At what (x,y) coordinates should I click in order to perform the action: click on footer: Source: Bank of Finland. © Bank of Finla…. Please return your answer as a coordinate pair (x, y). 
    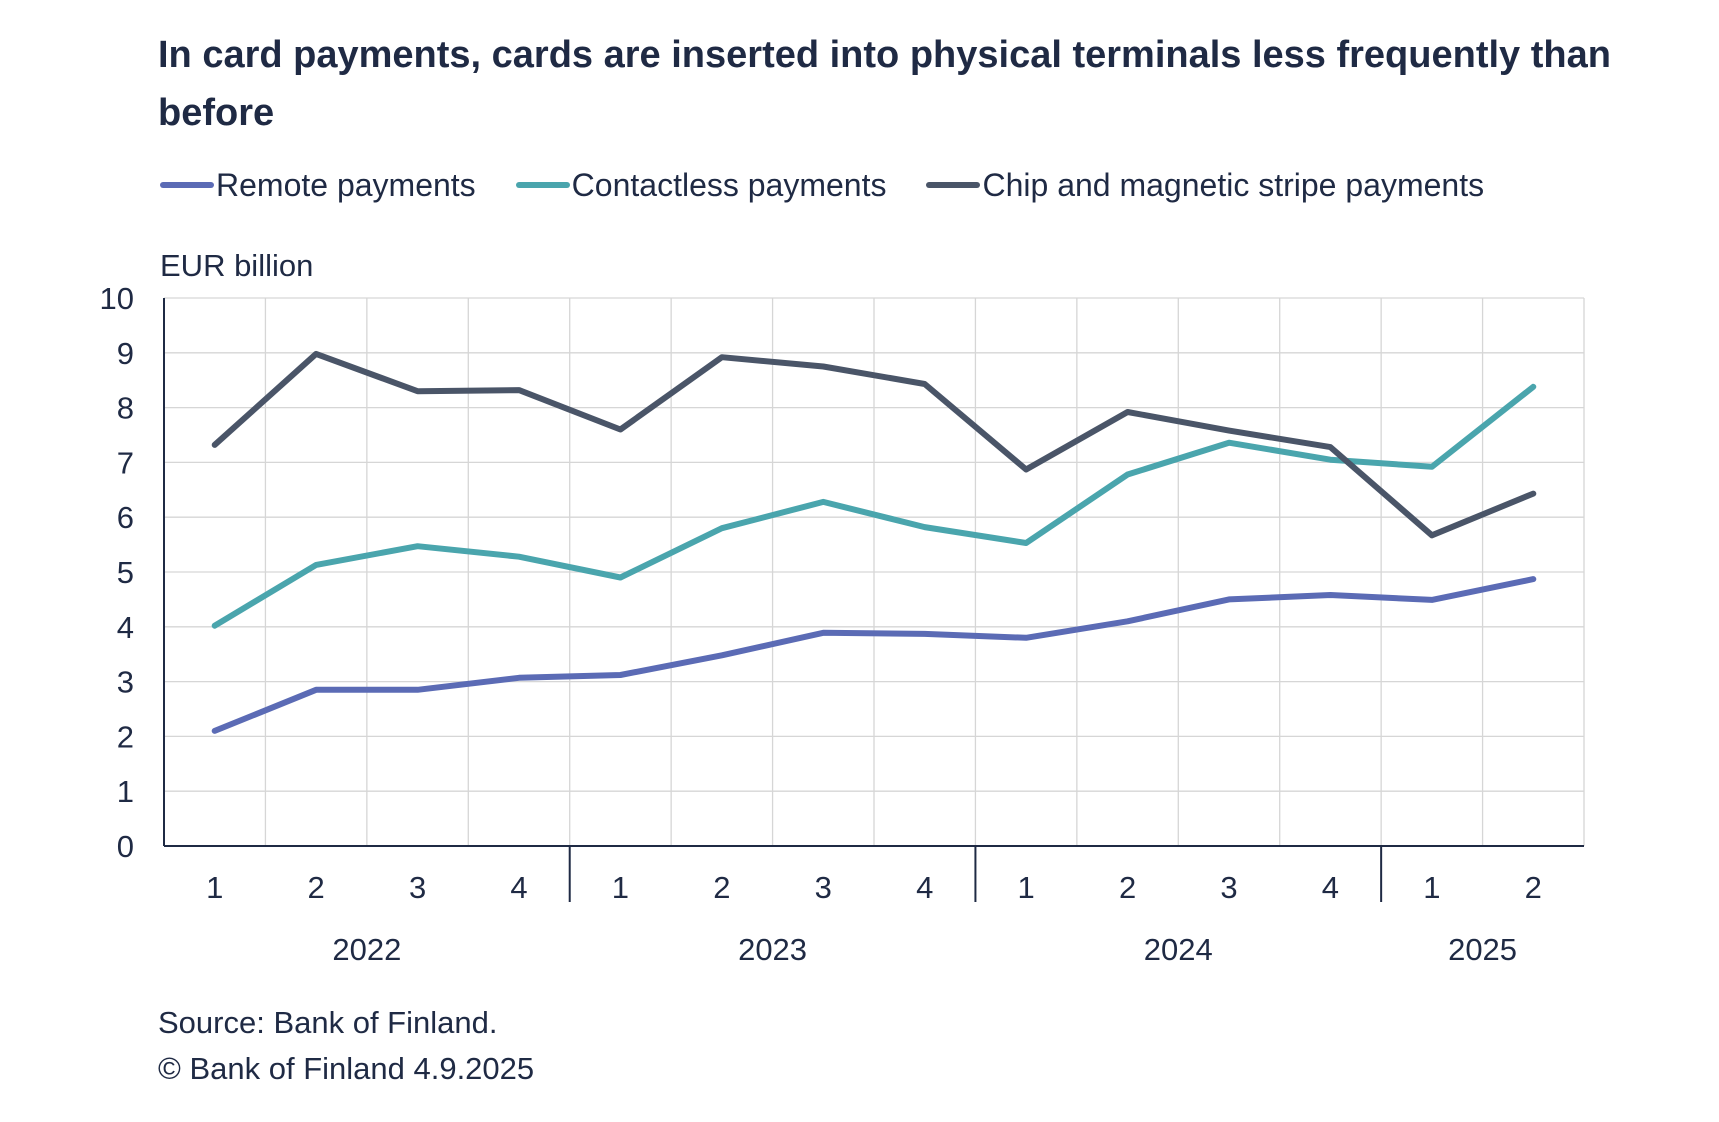
    Looking at the image, I should click on (346, 1046).